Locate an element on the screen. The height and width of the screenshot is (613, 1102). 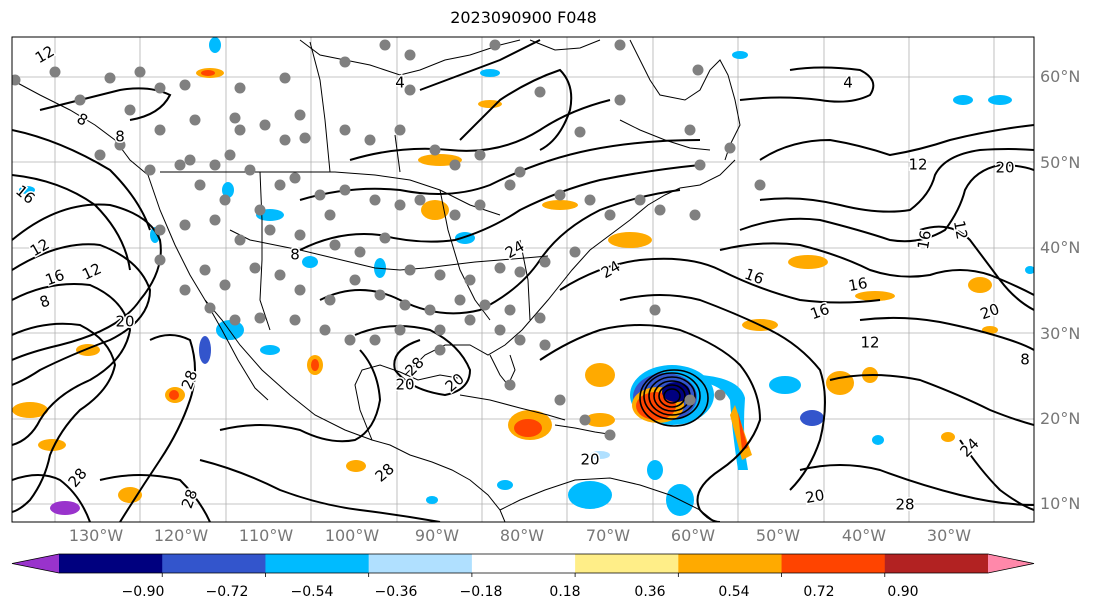
colorbar-label: −0.72 is located at coordinates (227, 592).